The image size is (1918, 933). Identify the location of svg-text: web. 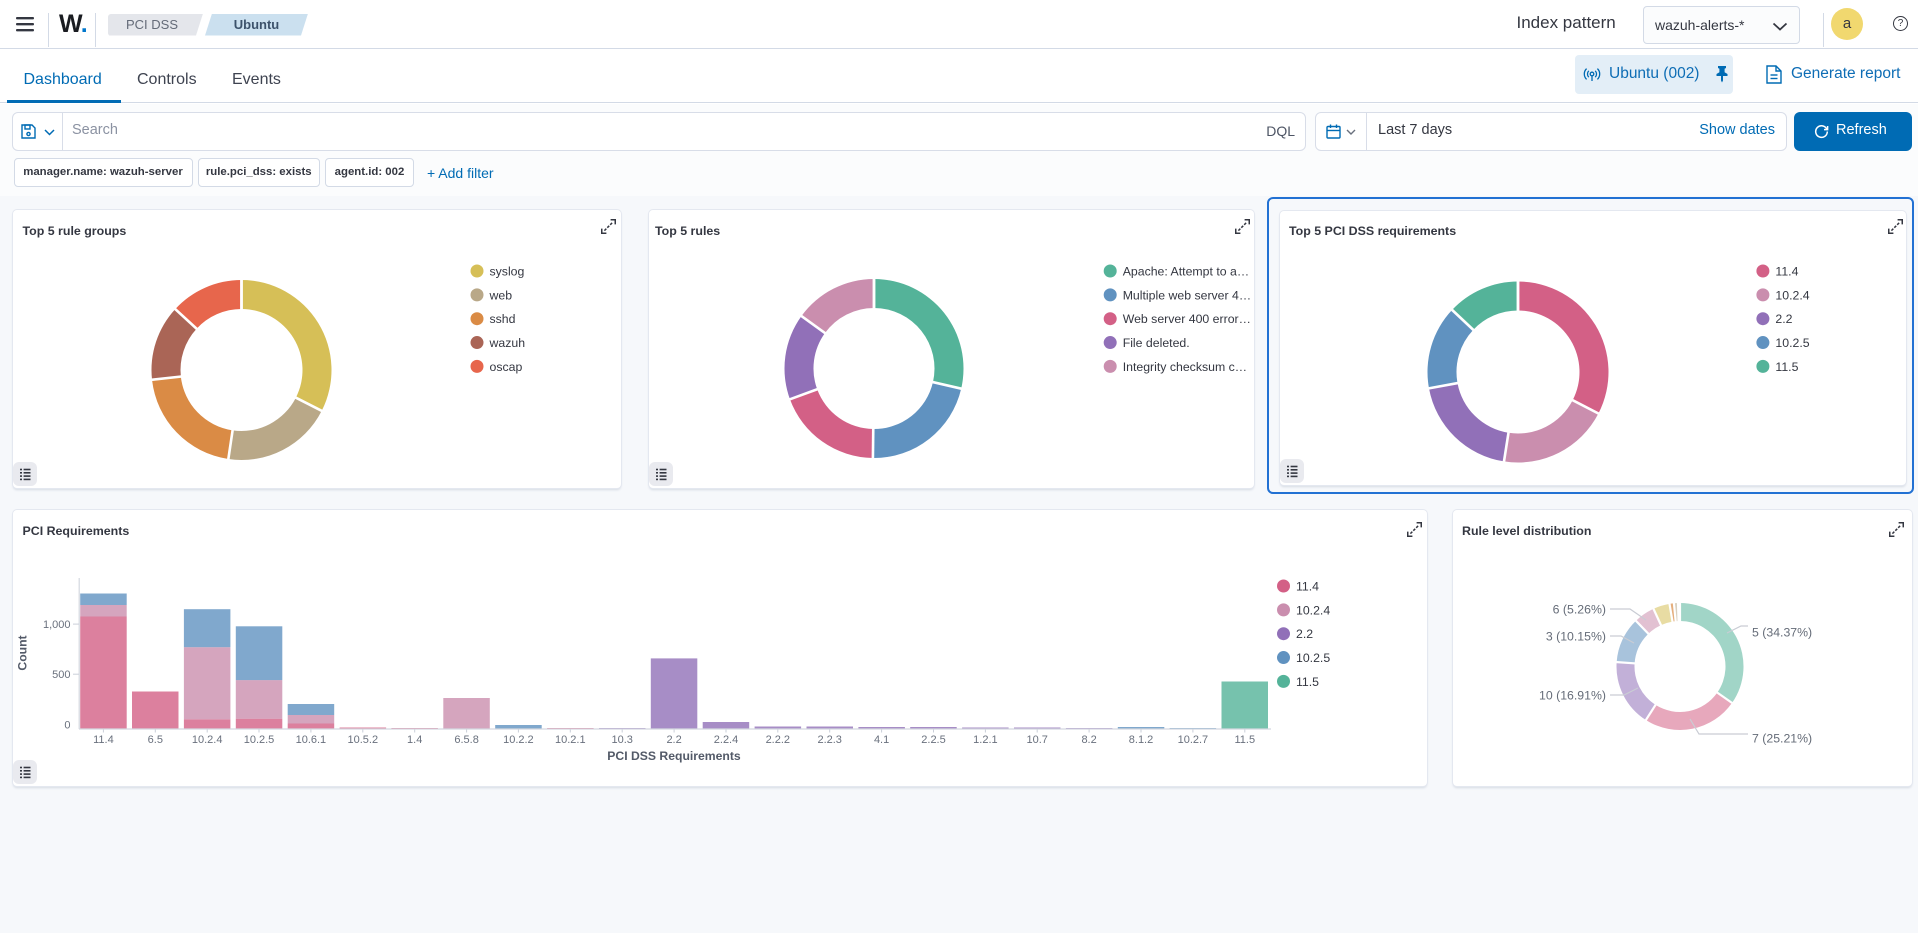
(501, 295).